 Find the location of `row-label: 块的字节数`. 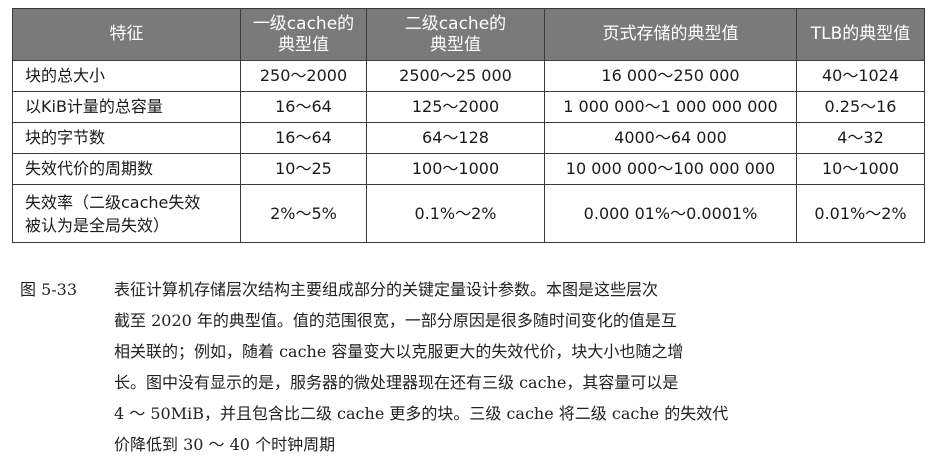

row-label: 块的字节数 is located at coordinates (126, 138).